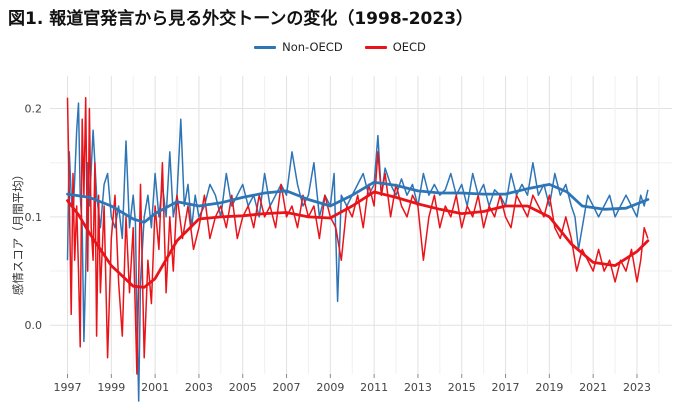 Image resolution: width=680 pixels, height=420 pixels. What do you see at coordinates (593, 387) in the screenshot?
I see `x-tick-label: 2021` at bounding box center [593, 387].